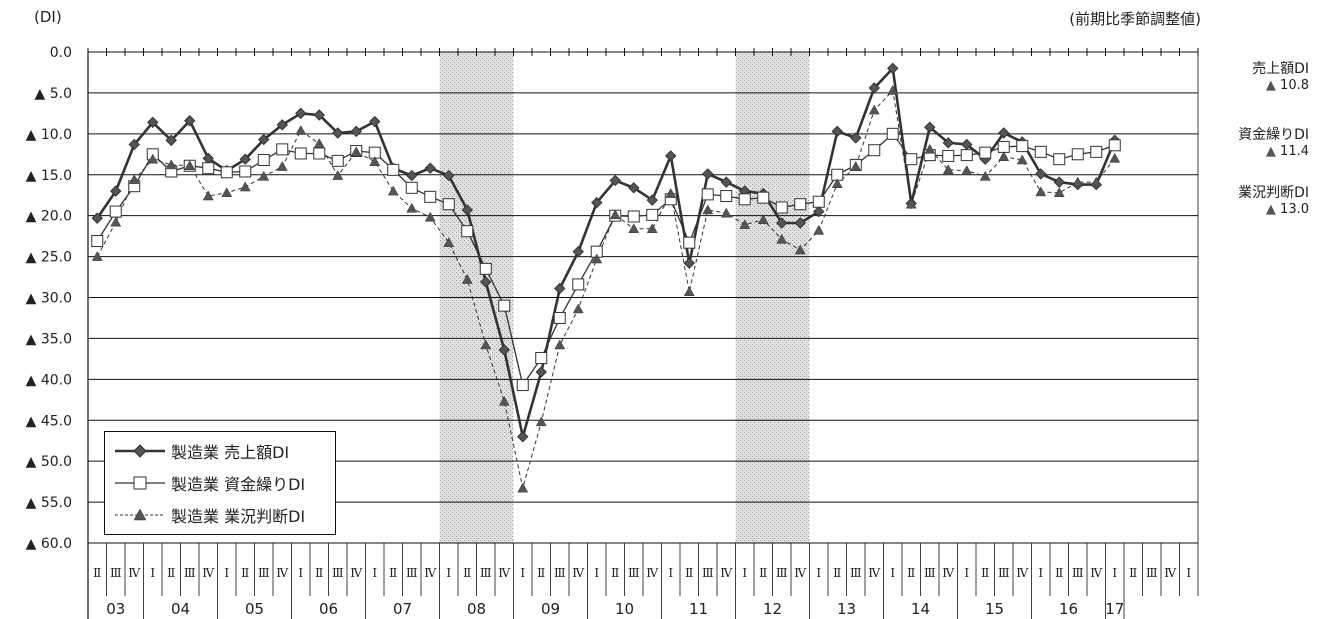  What do you see at coordinates (698, 609) in the screenshot?
I see `year-label: 11` at bounding box center [698, 609].